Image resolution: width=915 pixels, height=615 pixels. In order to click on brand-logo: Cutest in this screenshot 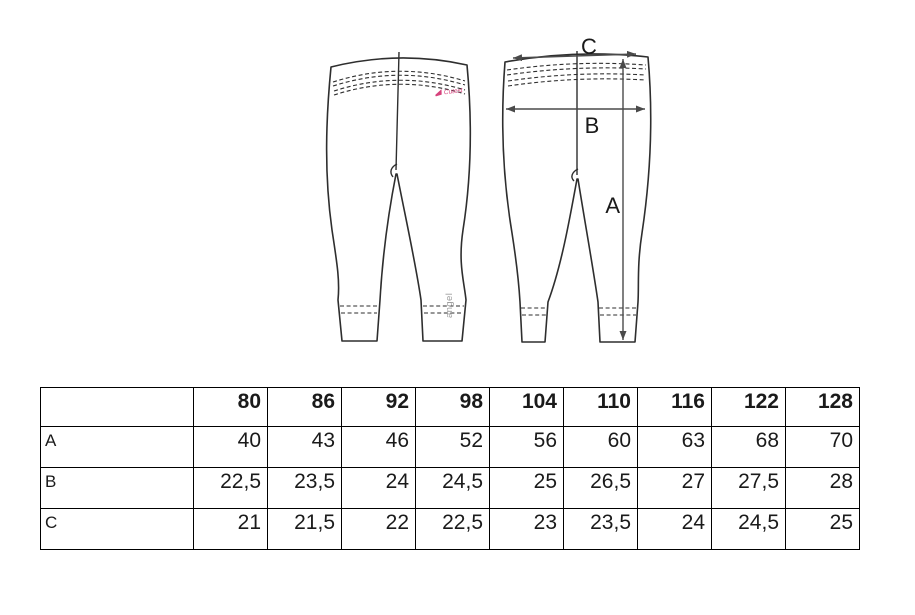, I will do `click(450, 92)`.